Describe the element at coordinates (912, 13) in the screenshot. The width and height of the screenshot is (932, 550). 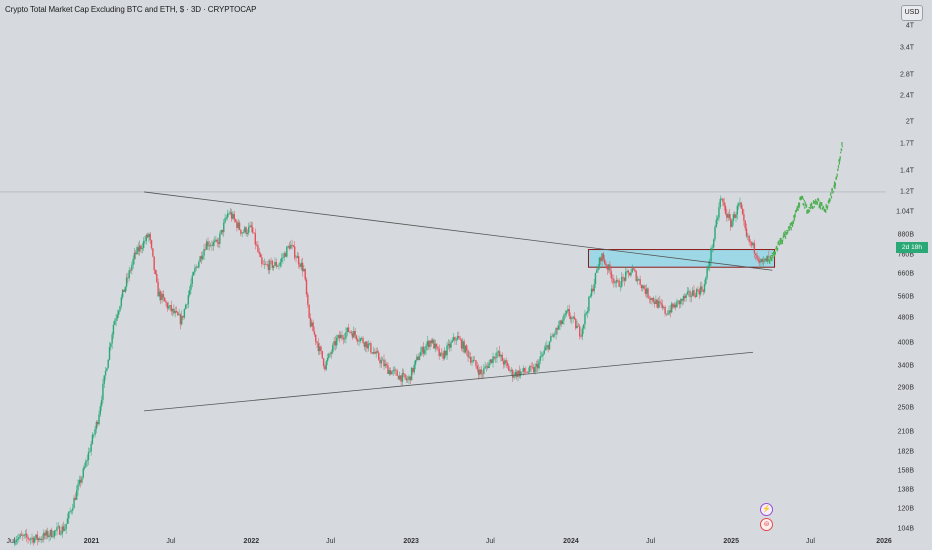
I see `currency-button: USD` at that location.